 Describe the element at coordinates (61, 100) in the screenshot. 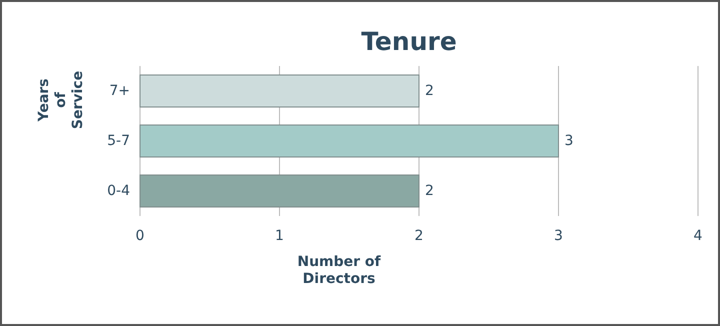

I see `y-axis-title: Years of Service` at that location.